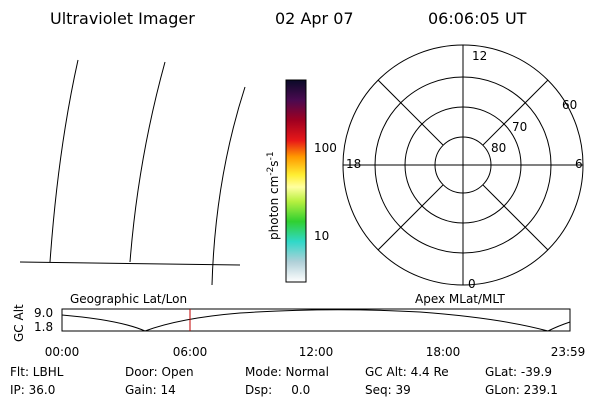 The width and height of the screenshot is (600, 400). What do you see at coordinates (569, 105) in the screenshot?
I see `ring-label: 60` at bounding box center [569, 105].